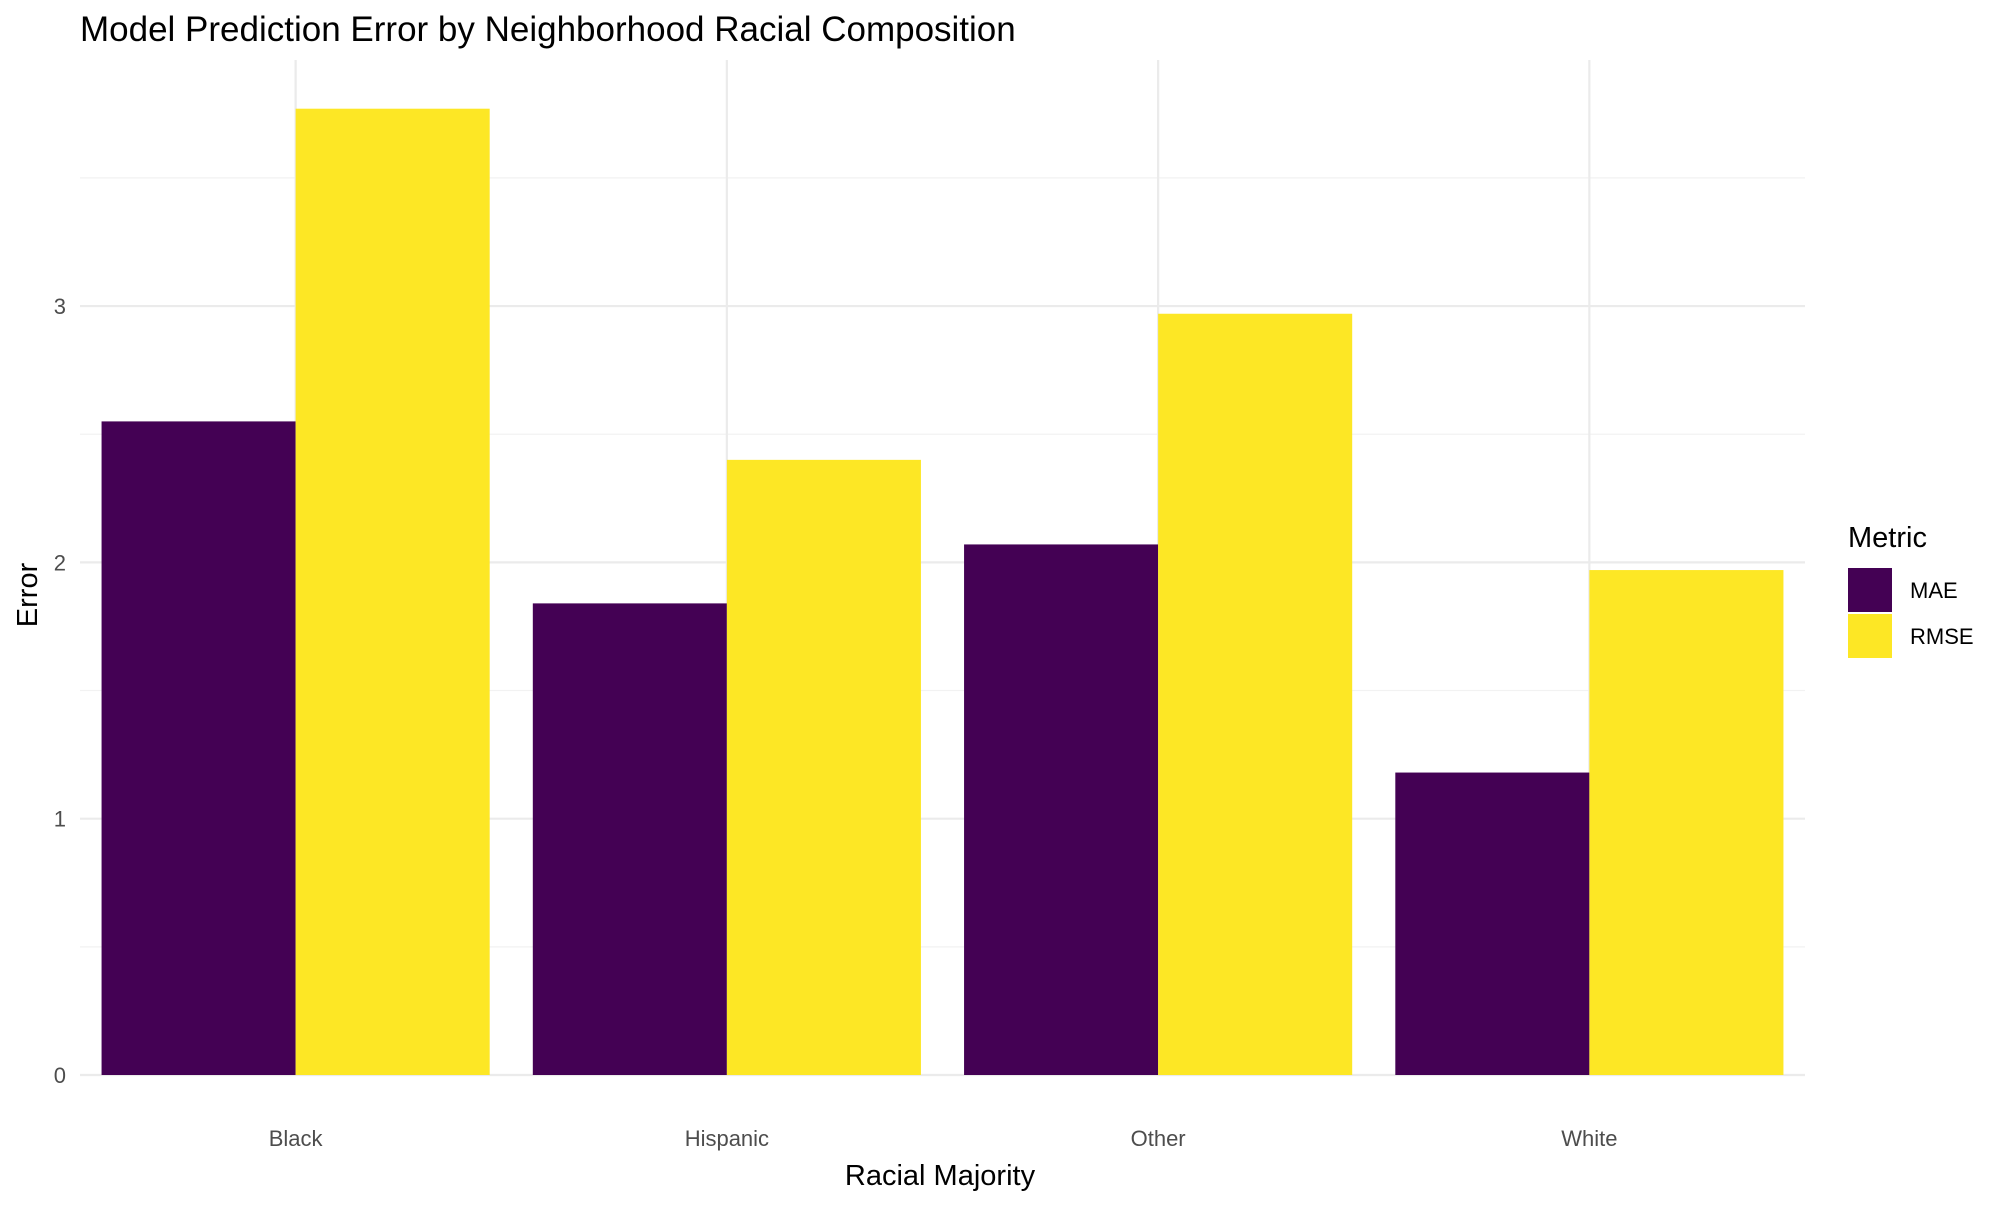  I want to click on x-tick-label: Hispanic, so click(727, 1138).